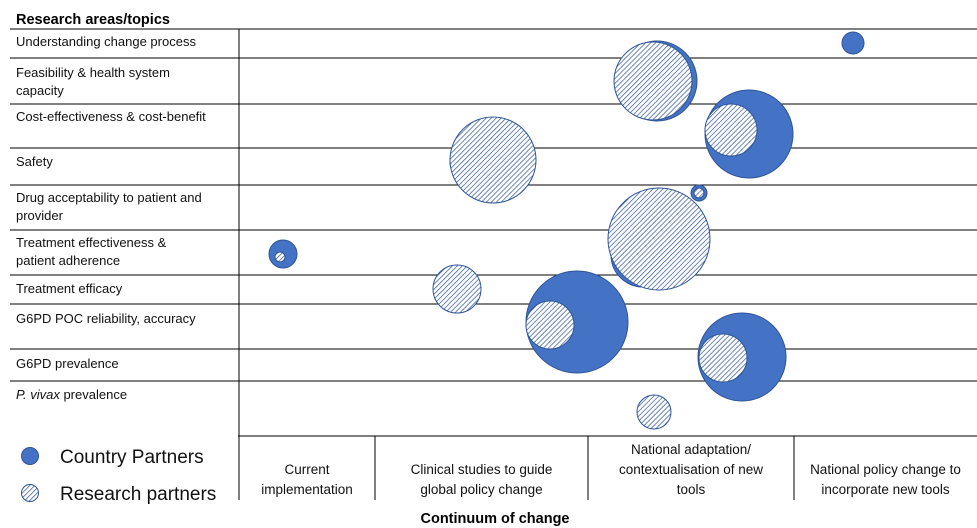 The width and height of the screenshot is (977, 528). I want to click on legend-research-swatch, so click(30, 493).